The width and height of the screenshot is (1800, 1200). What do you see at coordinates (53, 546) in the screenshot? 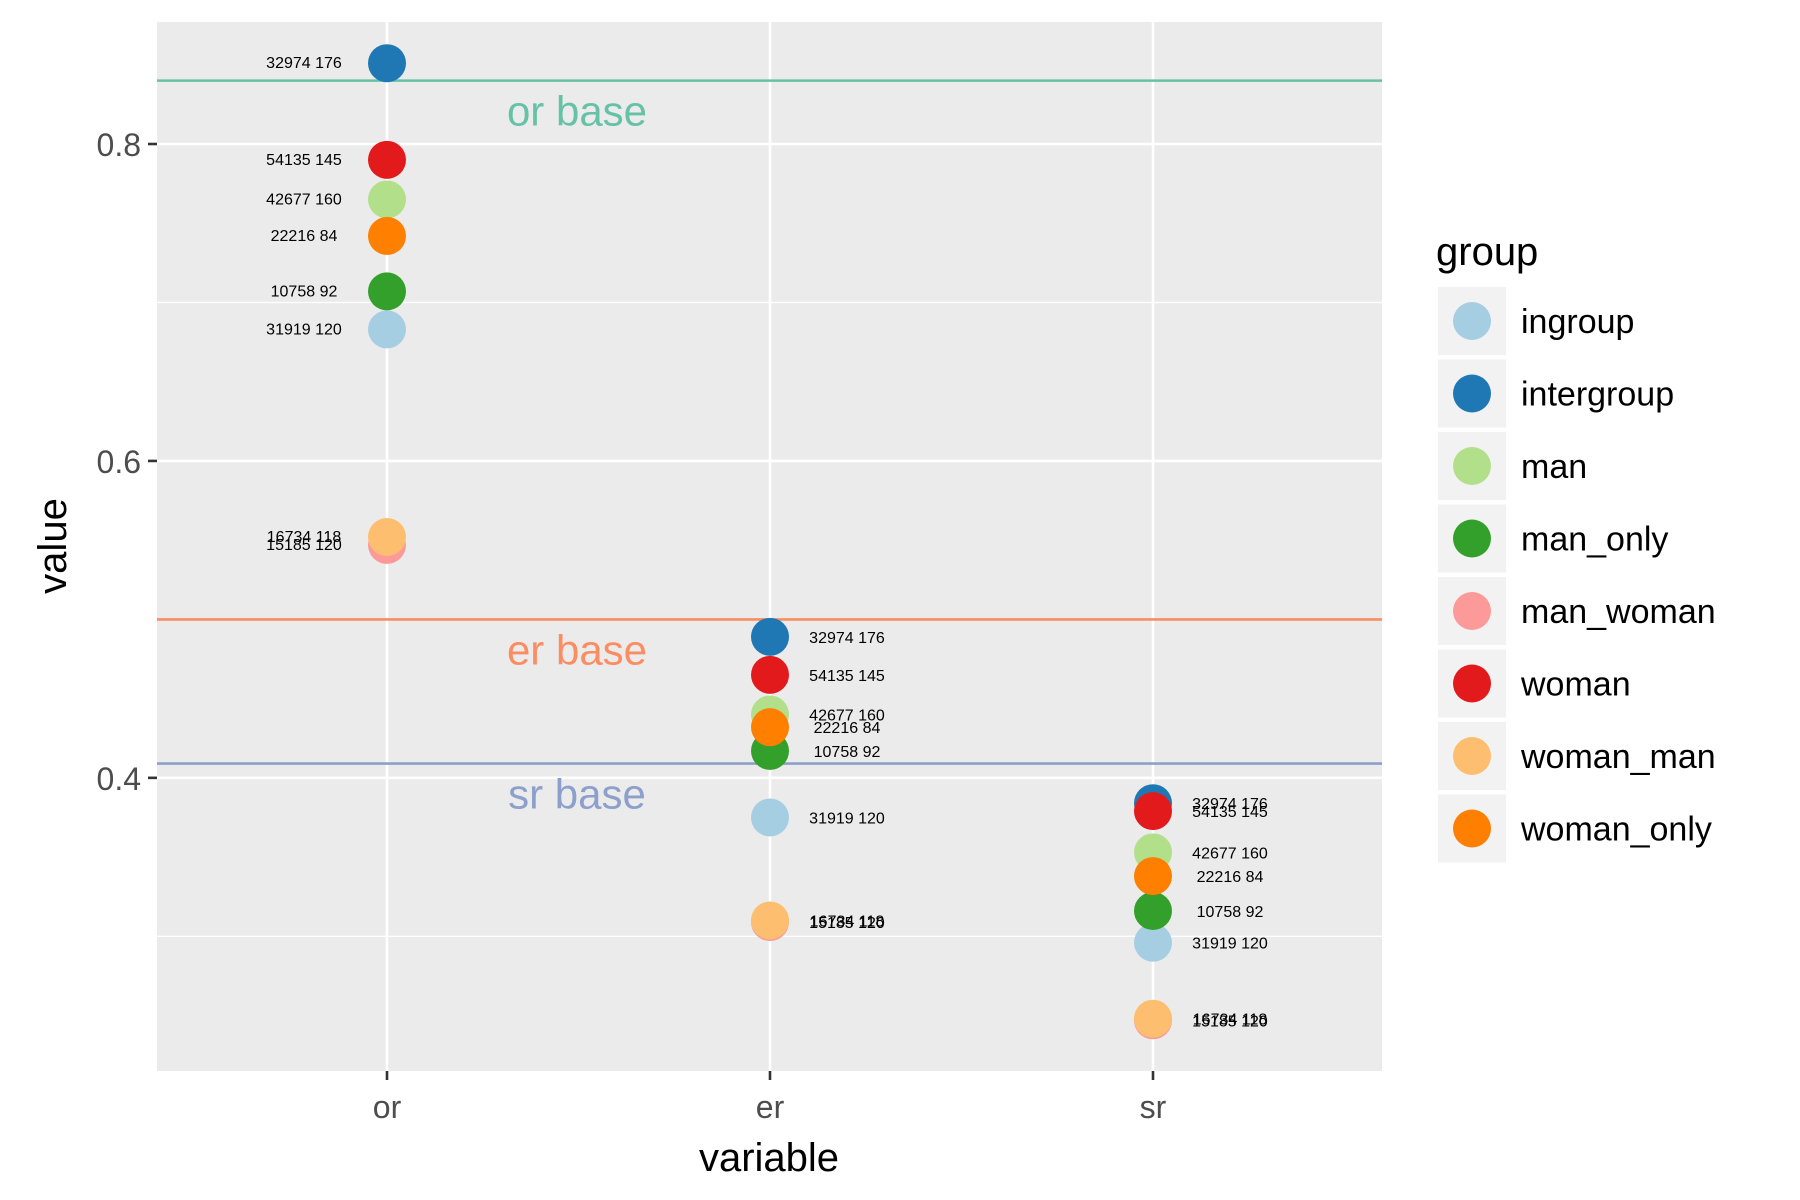
I see `y-axis-title: value` at bounding box center [53, 546].